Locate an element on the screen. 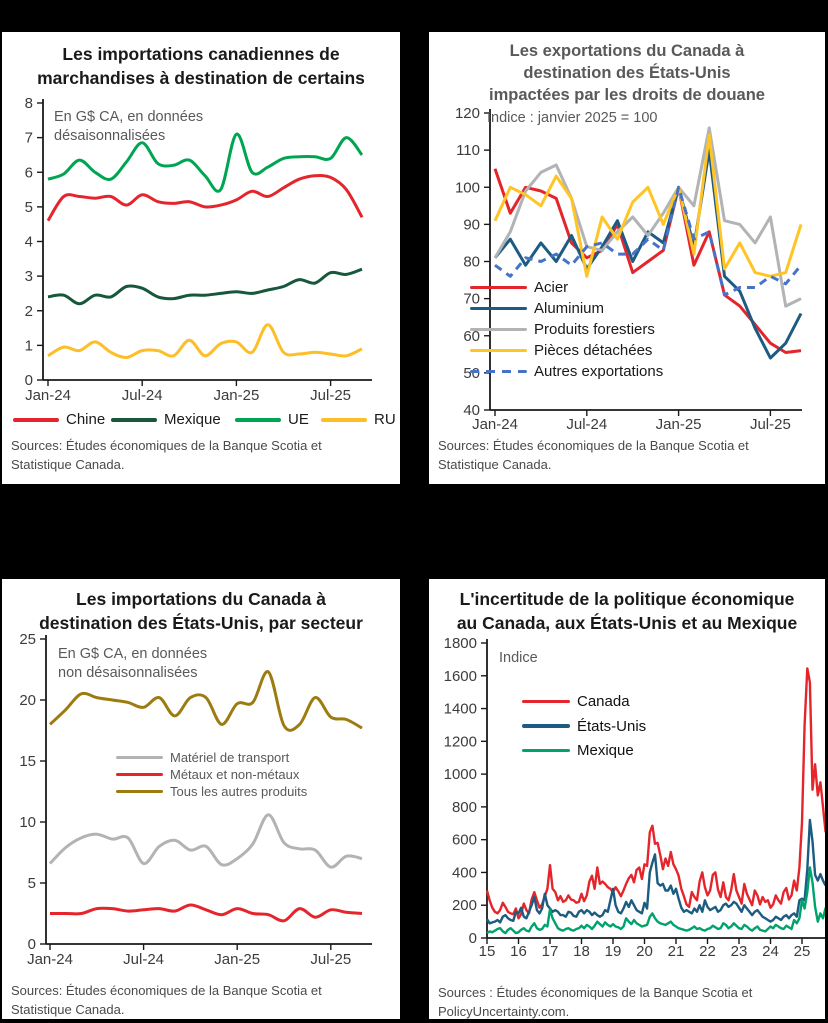 The height and width of the screenshot is (1023, 828). chart-annotation: Indice is located at coordinates (518, 658).